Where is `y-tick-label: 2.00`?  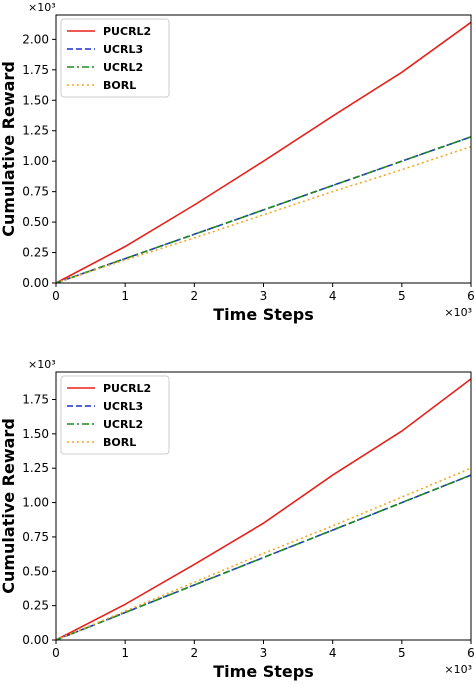
y-tick-label: 2.00 is located at coordinates (35, 39).